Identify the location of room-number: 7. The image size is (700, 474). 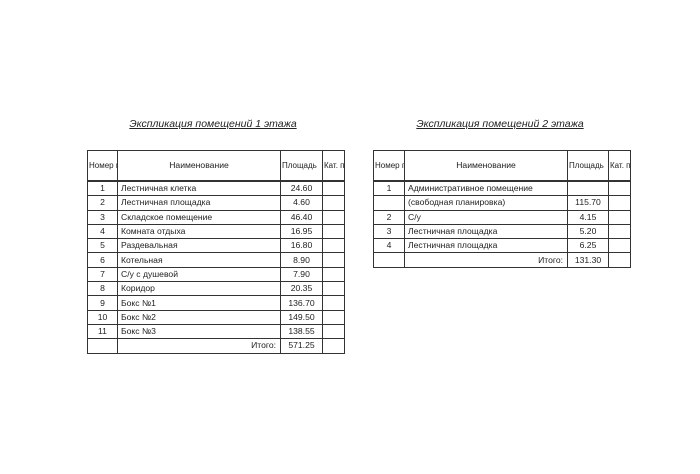
(102, 274).